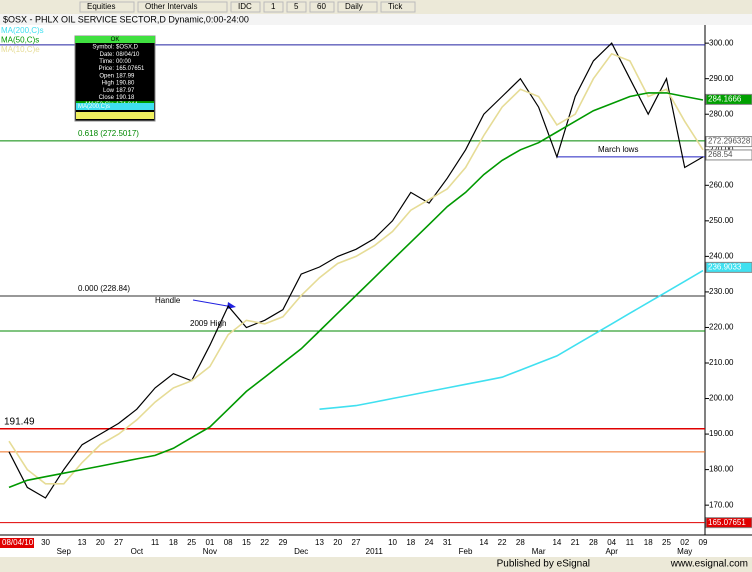  I want to click on toolbar-button-label: 1, so click(273, 6).